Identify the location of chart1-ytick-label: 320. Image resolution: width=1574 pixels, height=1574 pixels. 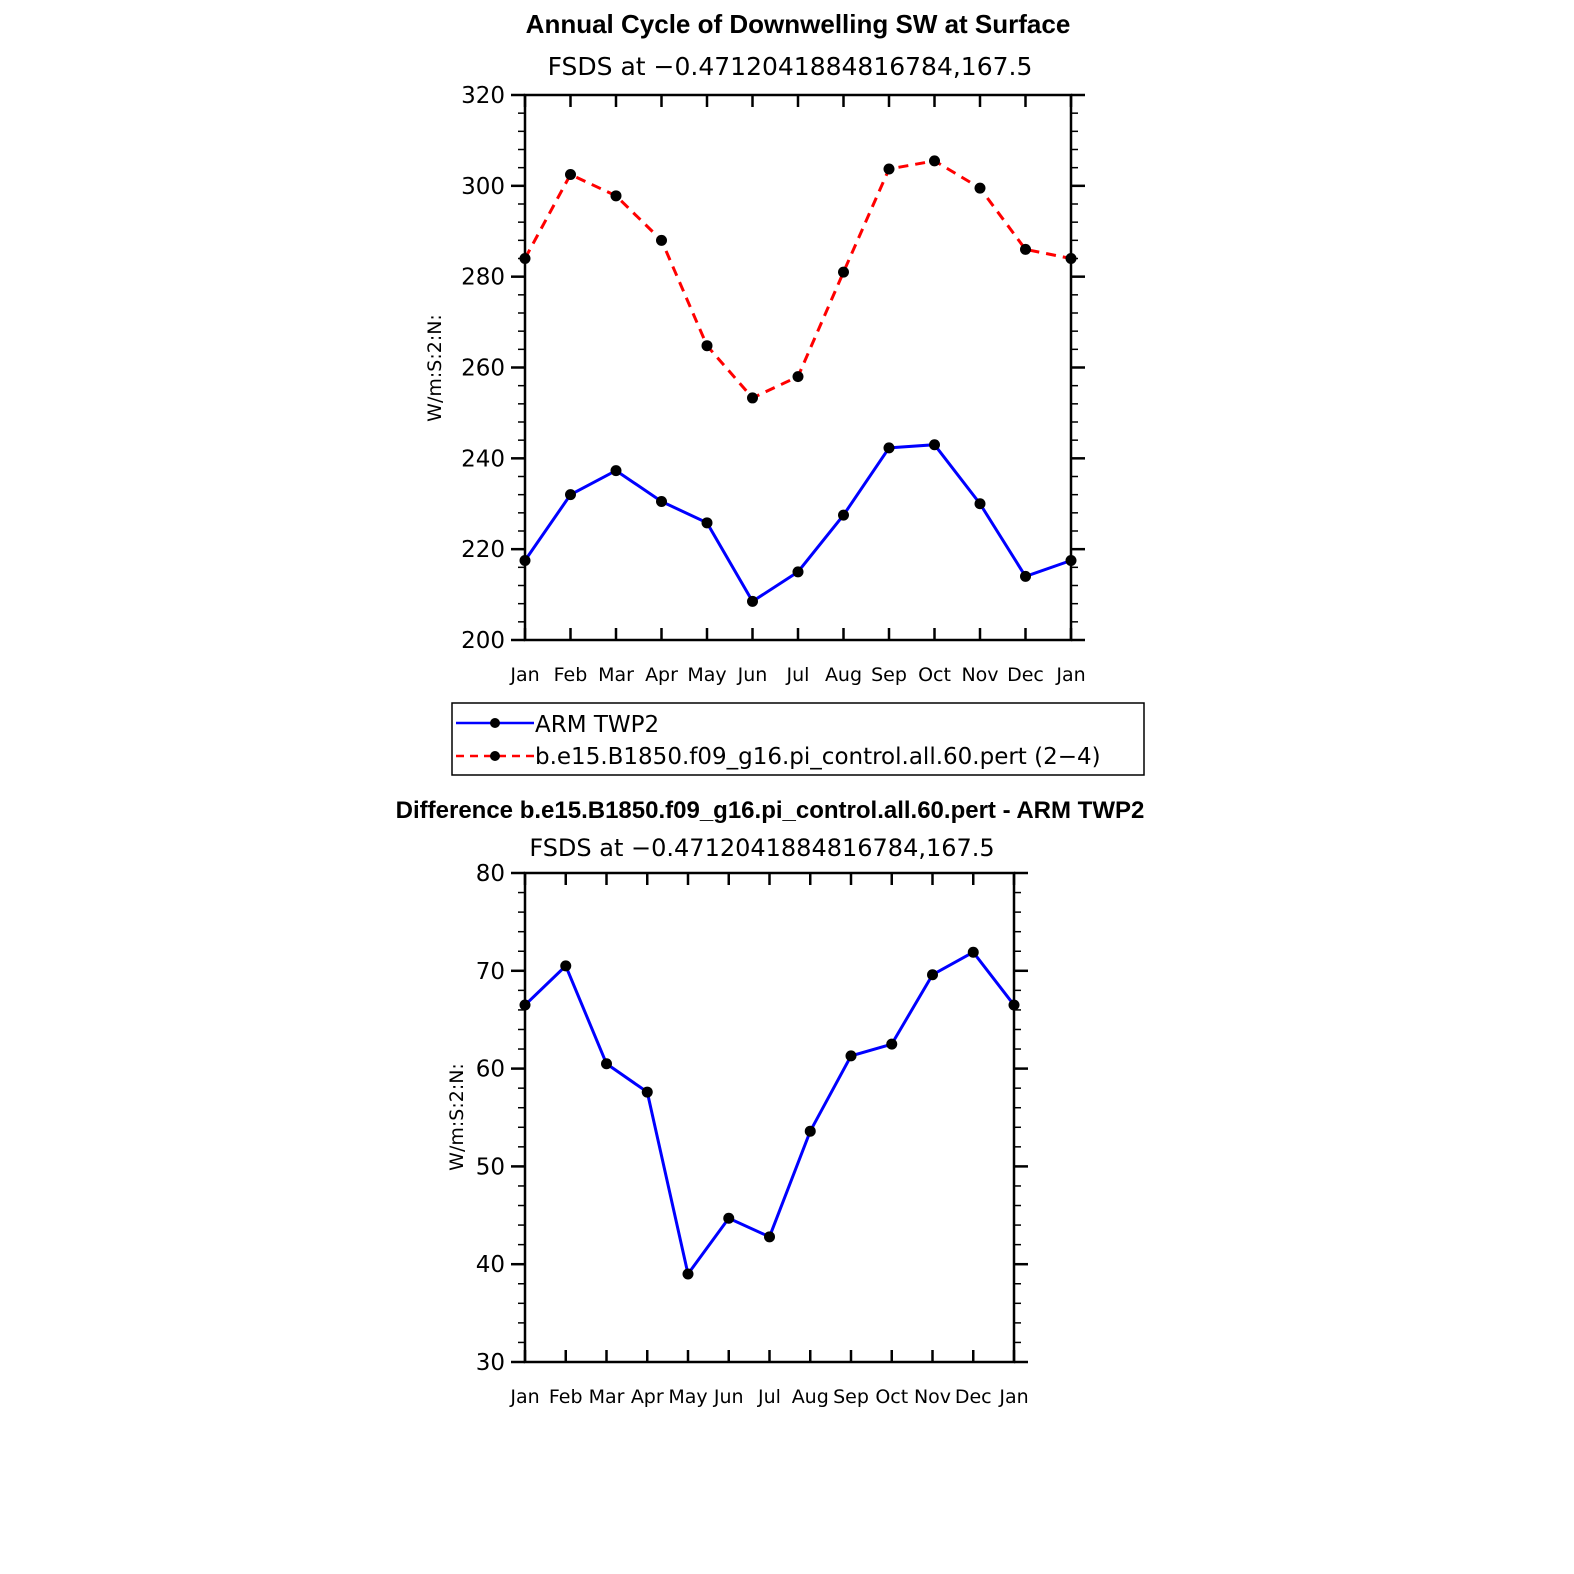
(483, 96).